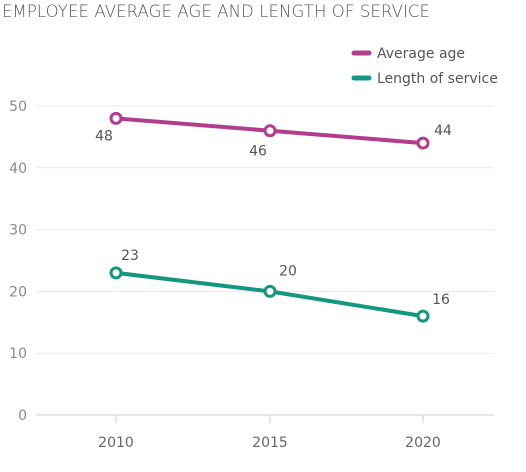 This screenshot has height=472, width=526. Describe the element at coordinates (116, 443) in the screenshot. I see `x-tick-label-2010: 2010` at that location.